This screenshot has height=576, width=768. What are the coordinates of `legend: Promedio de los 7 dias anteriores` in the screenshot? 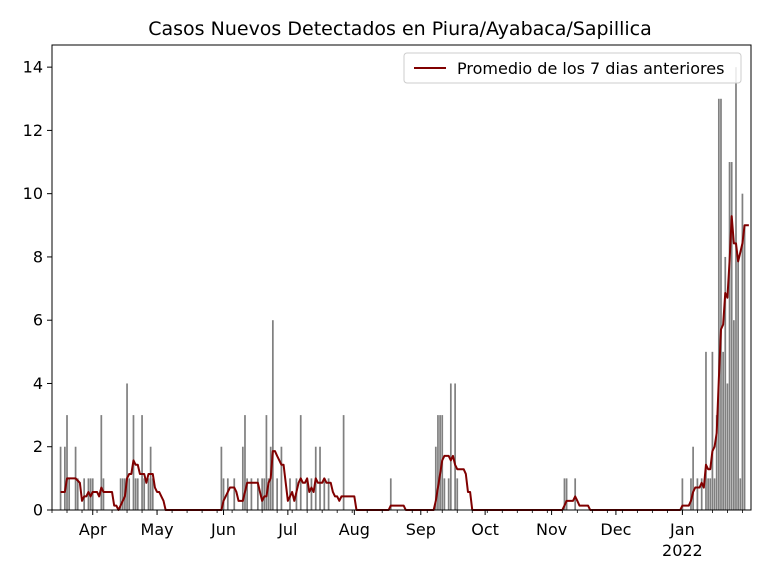 It's located at (572, 68).